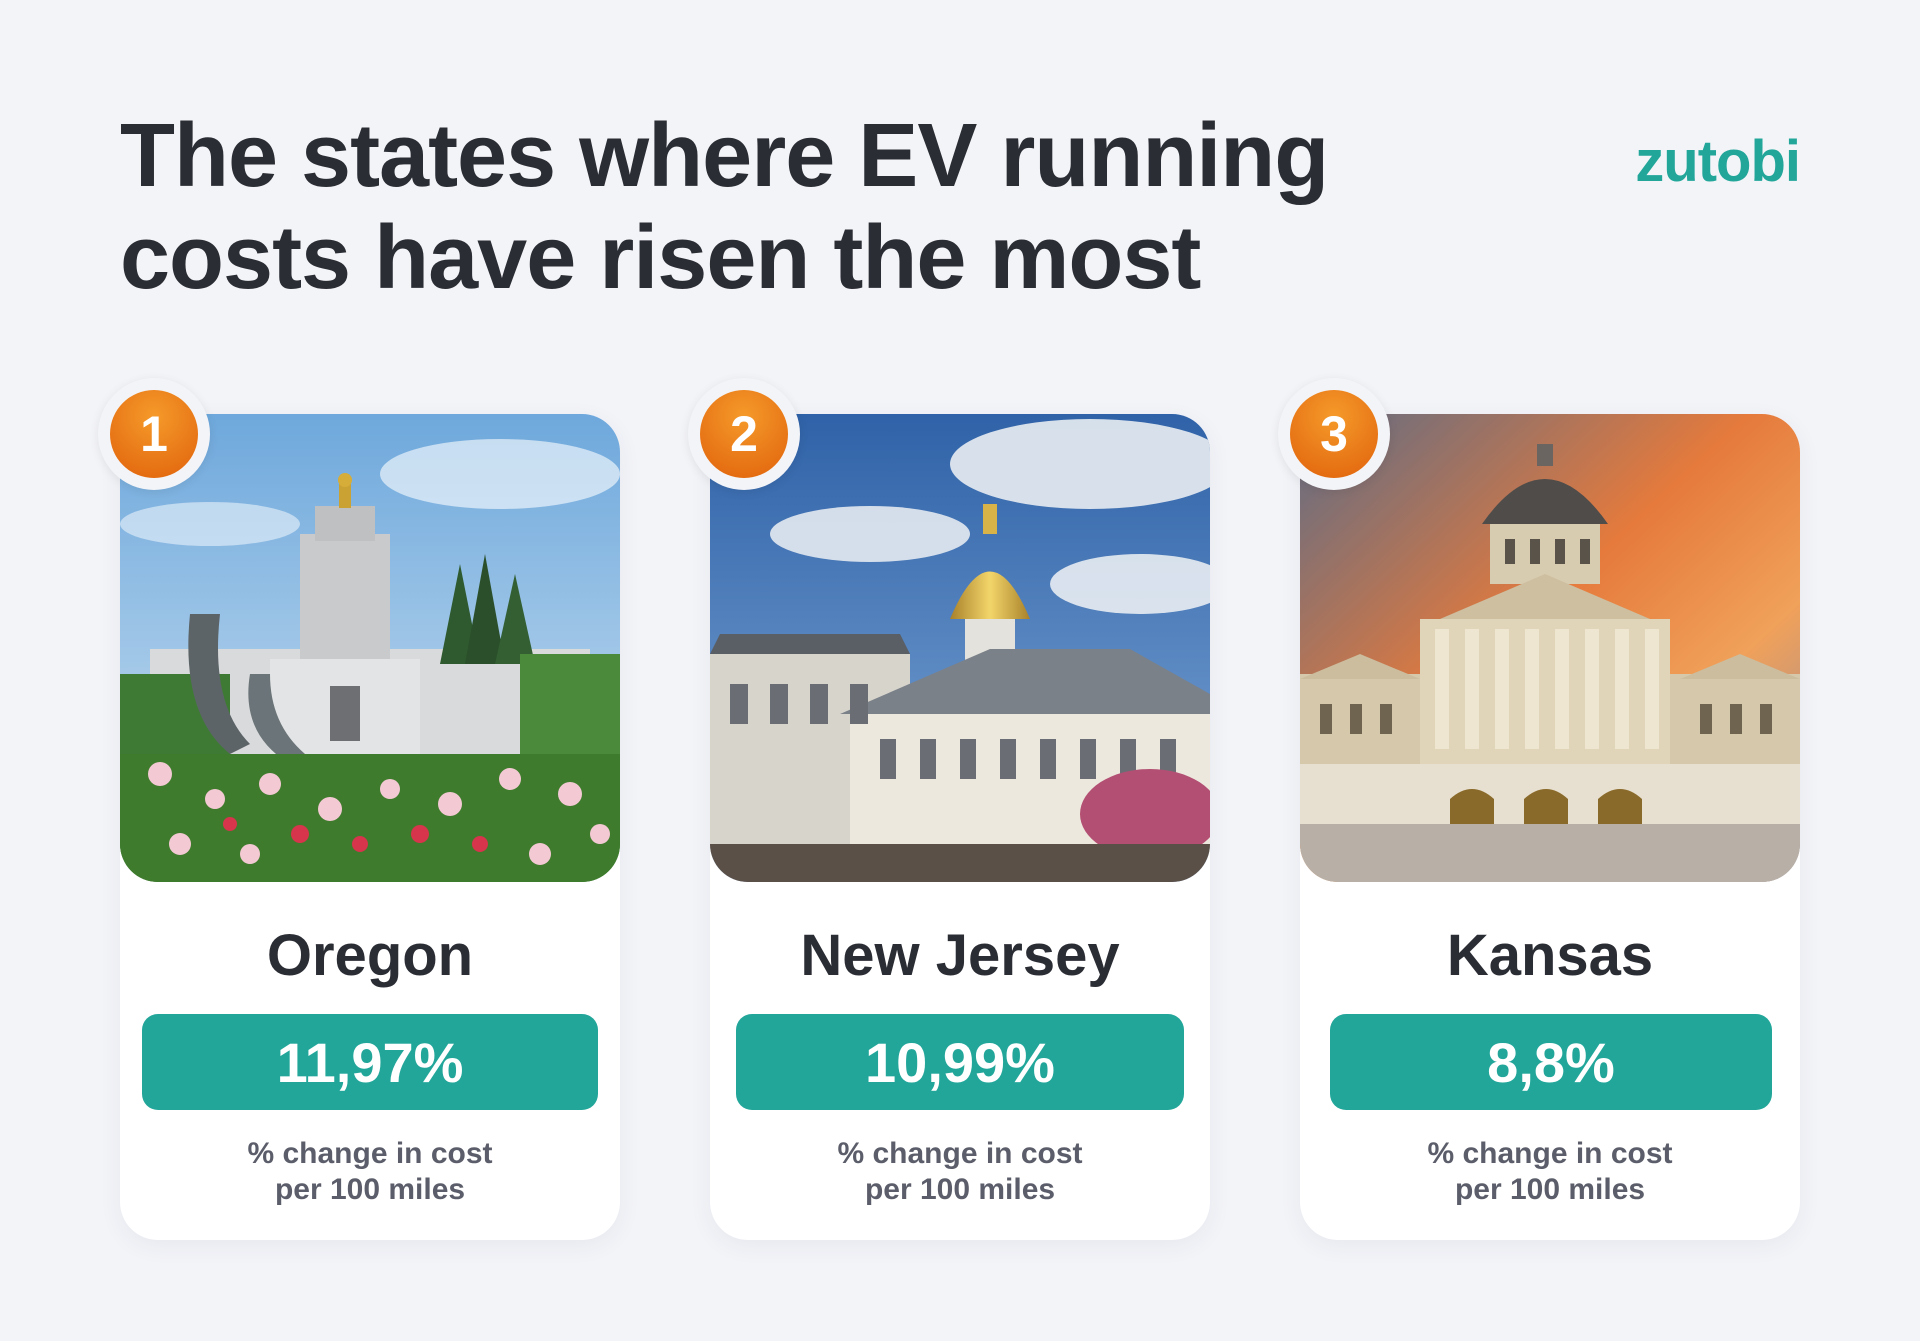 The height and width of the screenshot is (1341, 1920). Describe the element at coordinates (660, 258) in the screenshot. I see `title-line-2: costs have risen the most` at that location.